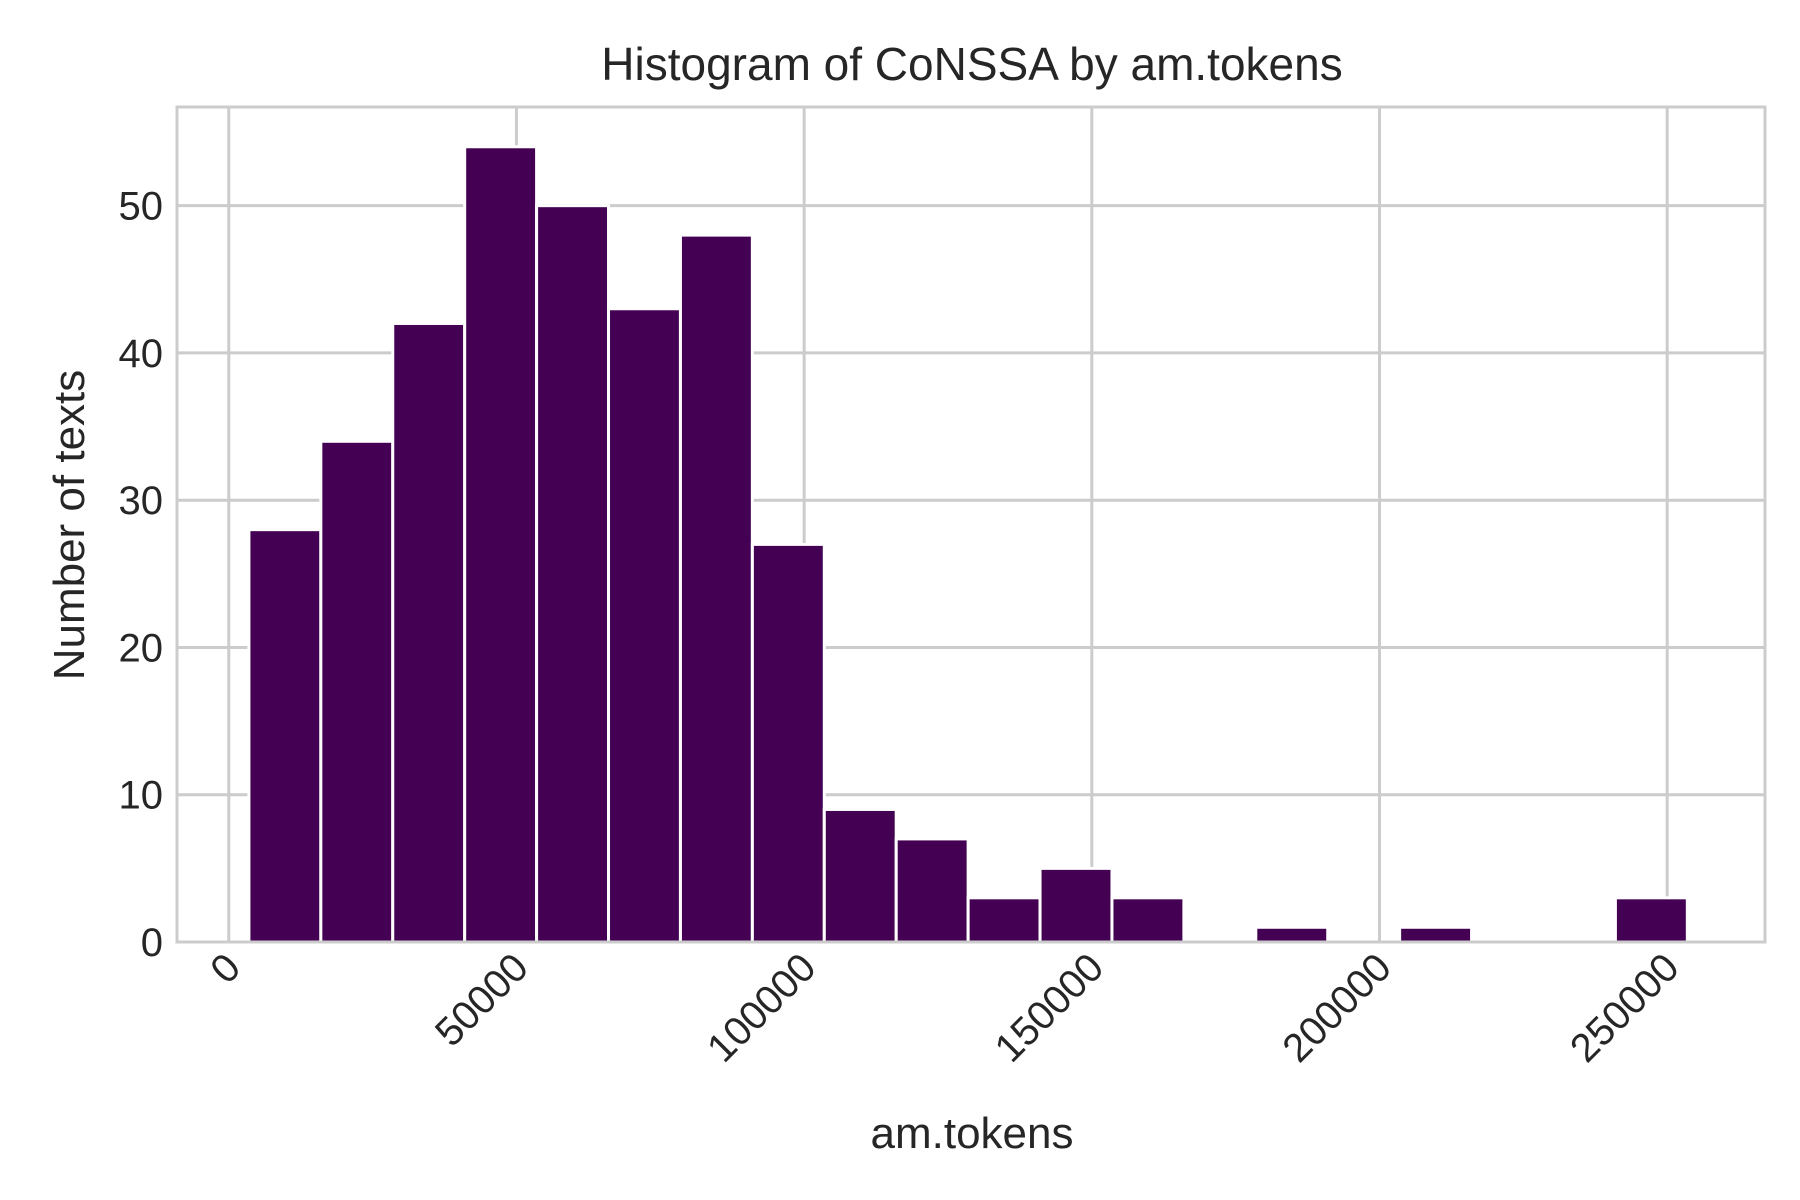 The width and height of the screenshot is (1800, 1200). Describe the element at coordinates (141, 575) in the screenshot. I see `y-tick-labels: 0 10 20 30 40 50` at that location.